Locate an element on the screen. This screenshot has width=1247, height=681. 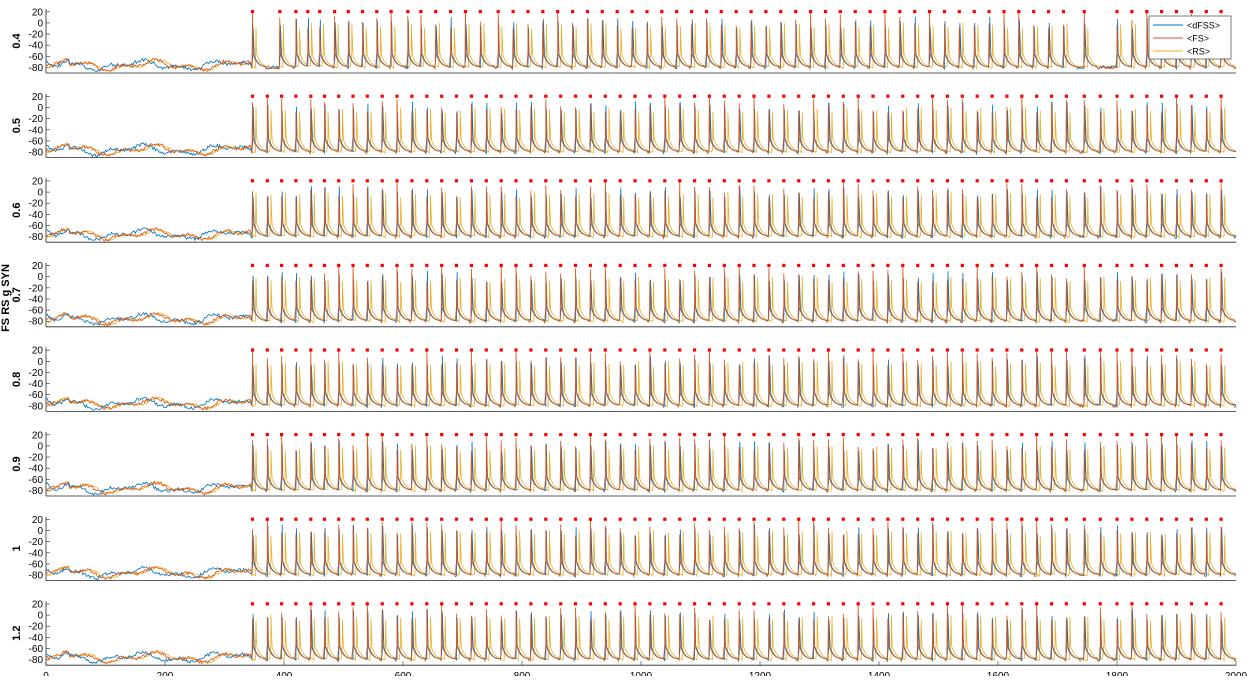
y-tick-label: 0 is located at coordinates (40, 193).